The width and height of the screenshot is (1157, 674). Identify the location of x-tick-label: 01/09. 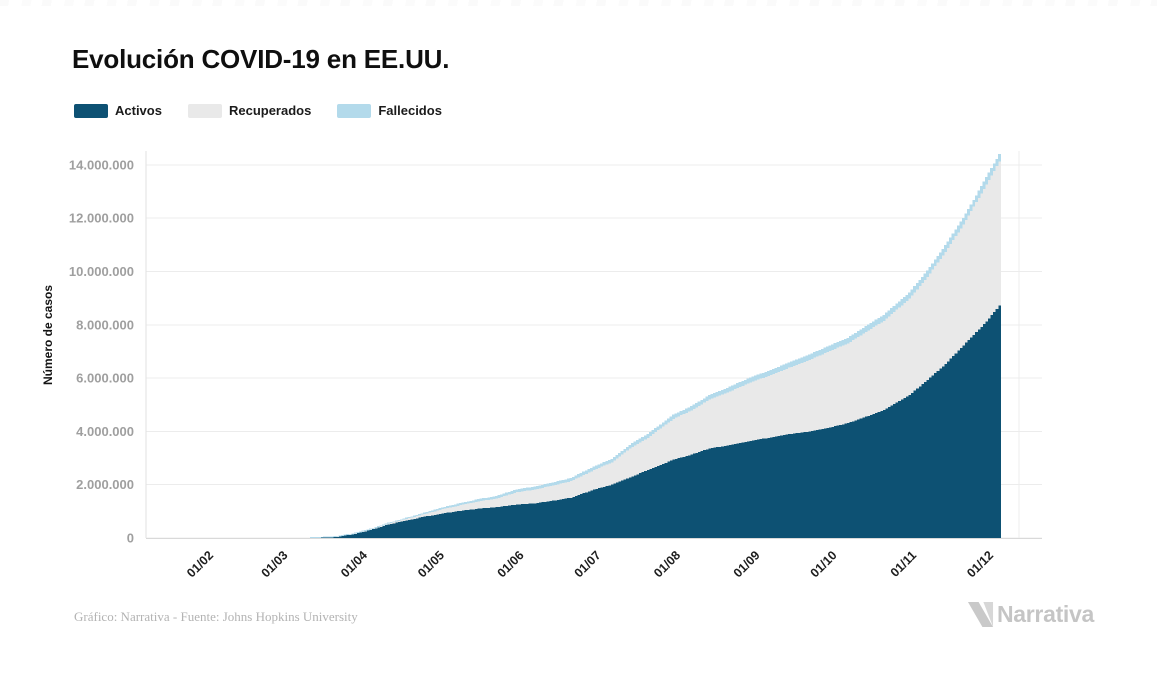
(747, 564).